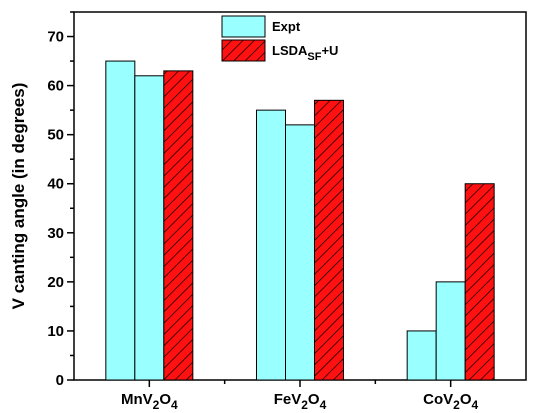 The image size is (534, 413). I want to click on legend-label-suffix: +U, so click(329, 50).